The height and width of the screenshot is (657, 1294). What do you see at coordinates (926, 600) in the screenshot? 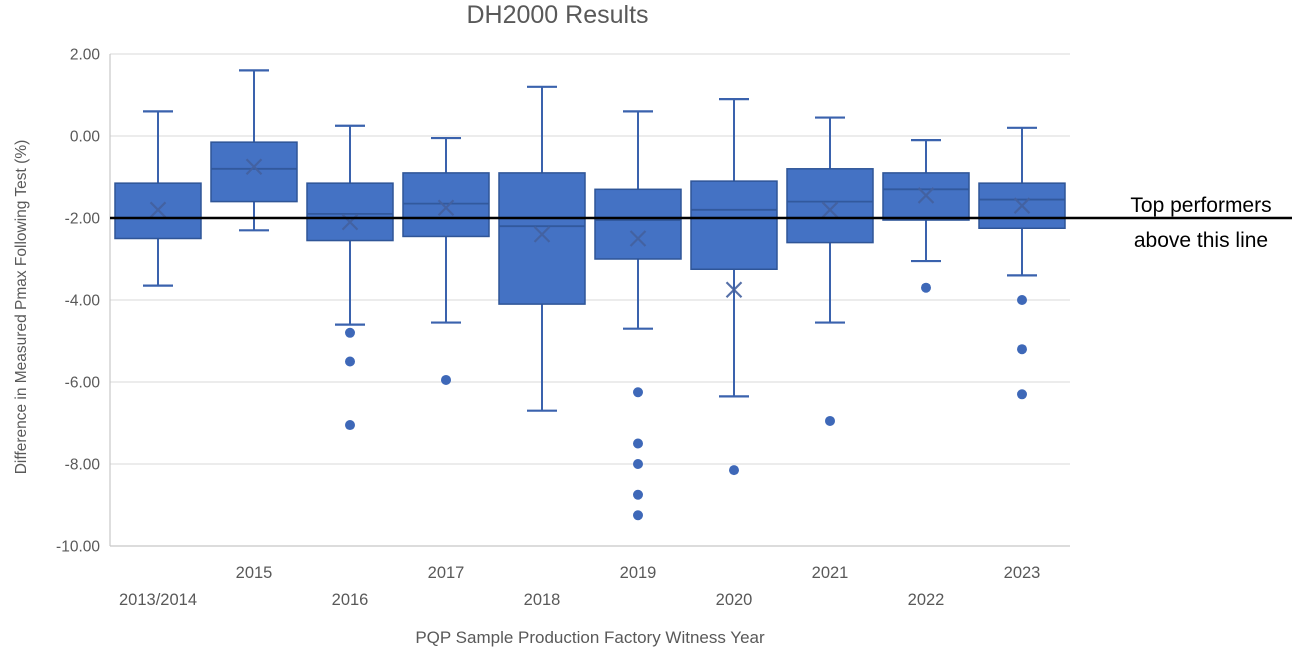
I see `x-category-label: 2022` at bounding box center [926, 600].